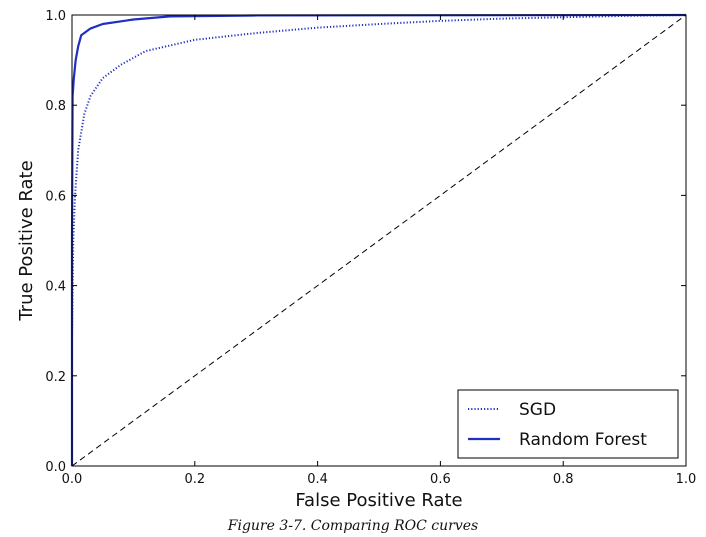  I want to click on y-tick-label: 1.0, so click(55, 16).